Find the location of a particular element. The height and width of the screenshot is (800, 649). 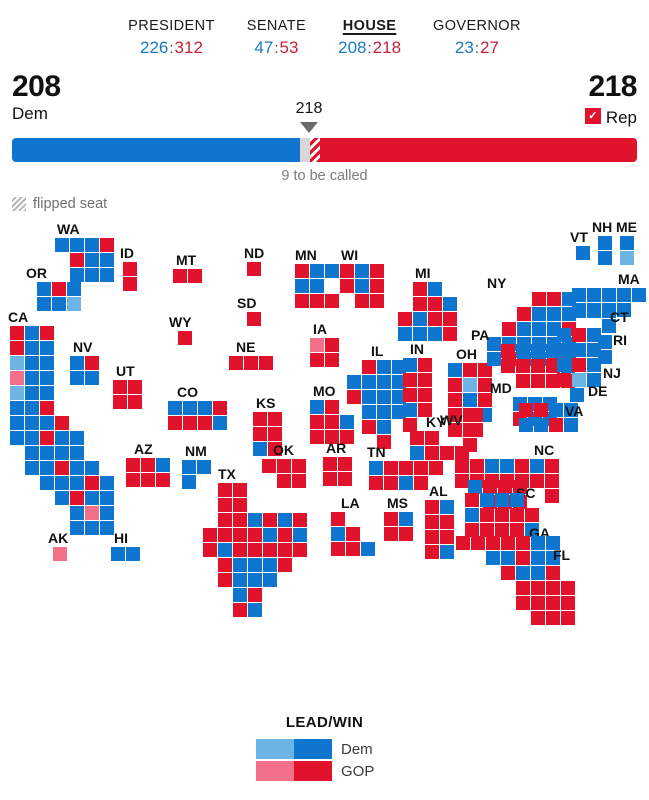

race-tab-senate: SENATE 47:53 is located at coordinates (276, 38).